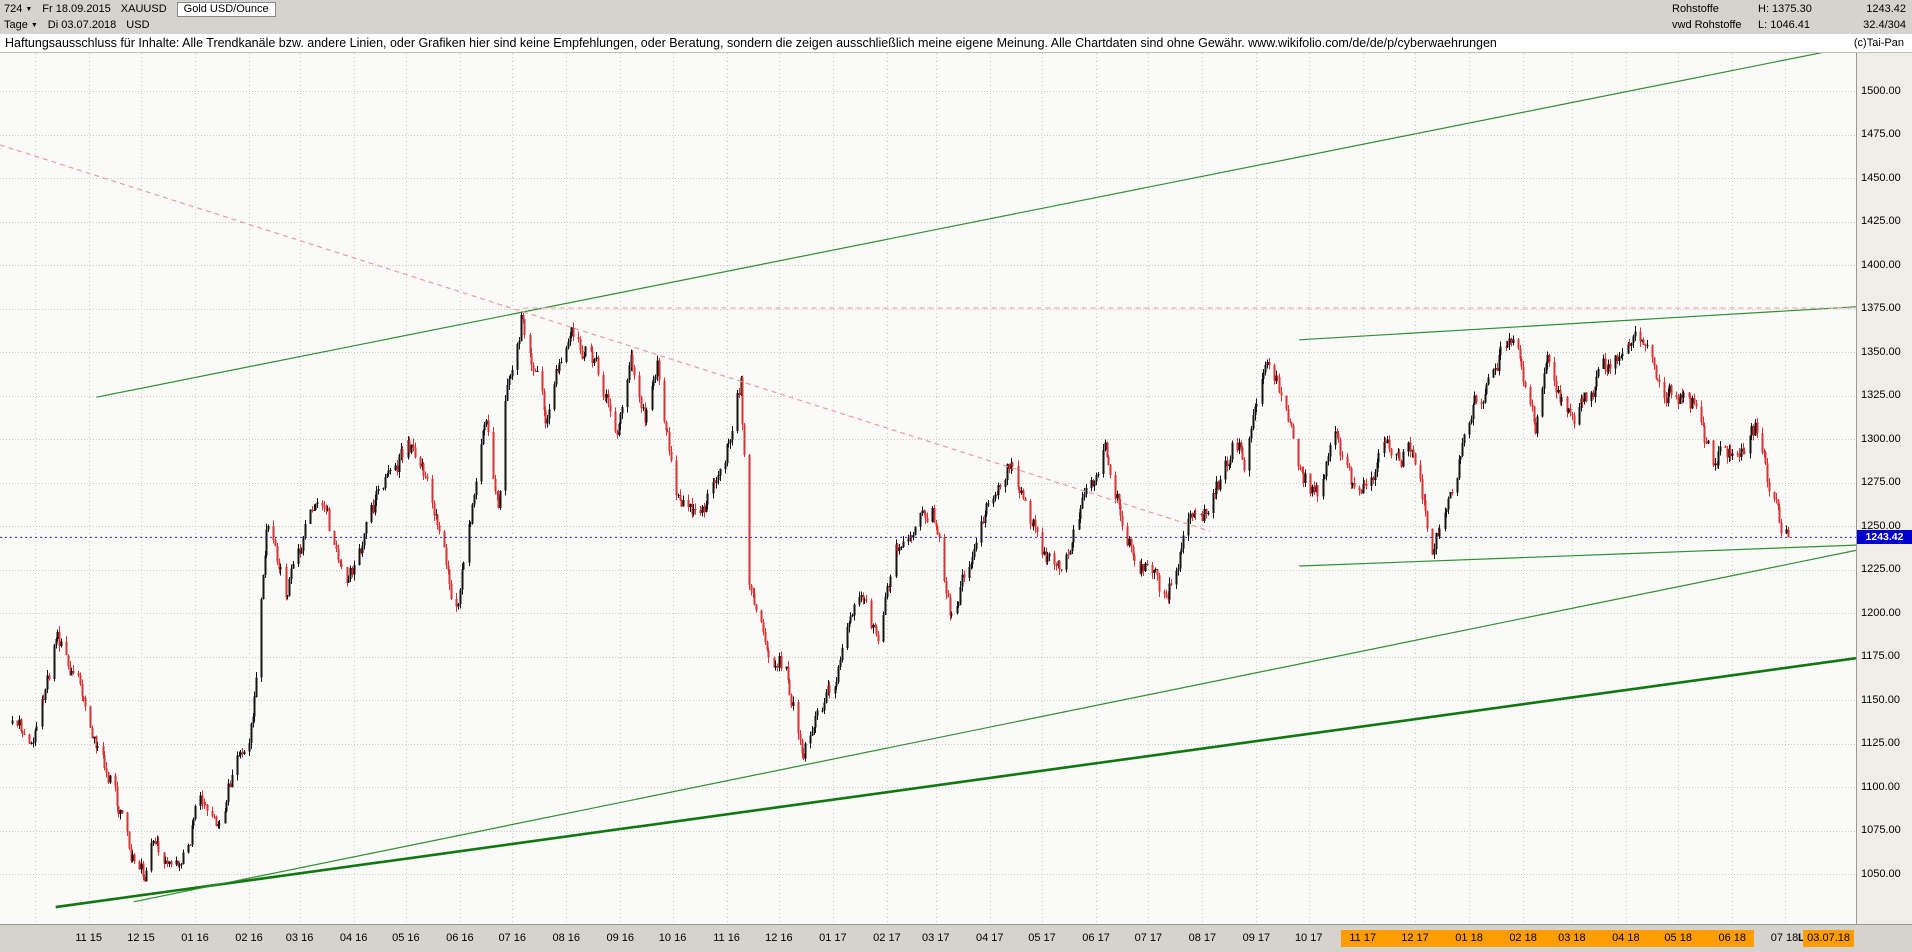 The image size is (1912, 952). I want to click on price-axis-label: 1250.00, so click(1881, 525).